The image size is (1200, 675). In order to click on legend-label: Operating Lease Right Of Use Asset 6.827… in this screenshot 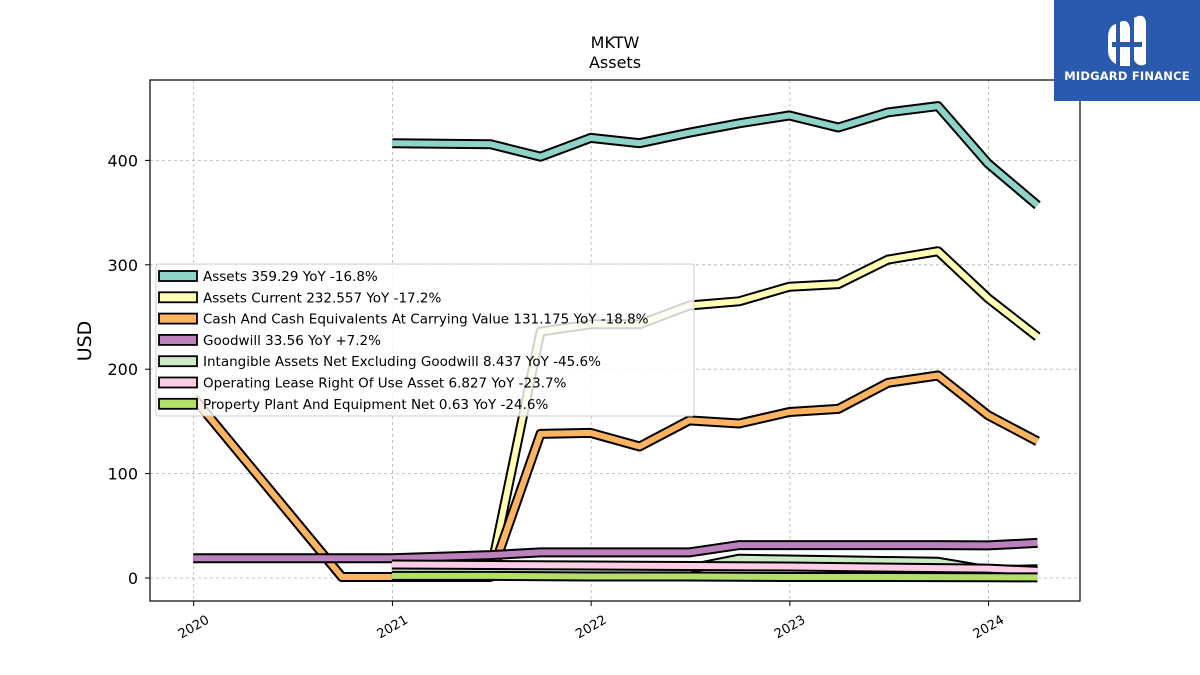, I will do `click(385, 384)`.